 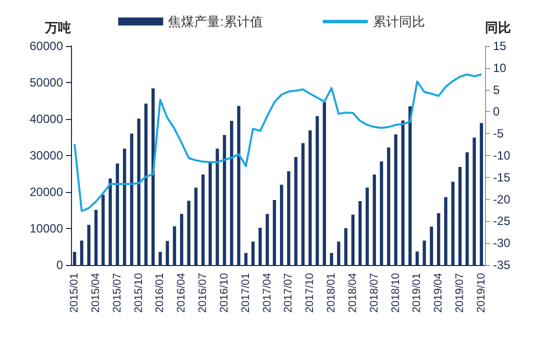 What do you see at coordinates (47, 155) in the screenshot?
I see `y-tick-label: 30000` at bounding box center [47, 155].